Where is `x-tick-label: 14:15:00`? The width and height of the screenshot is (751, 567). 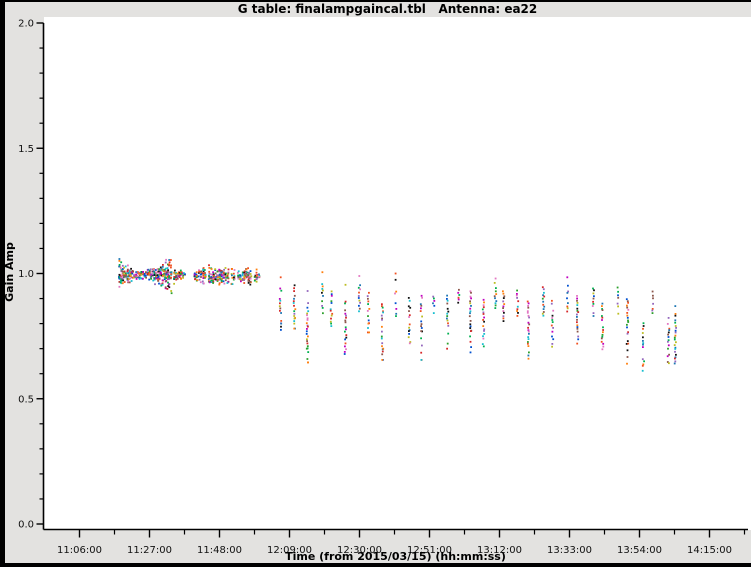
x-tick-label: 14:15:00 is located at coordinates (709, 550).